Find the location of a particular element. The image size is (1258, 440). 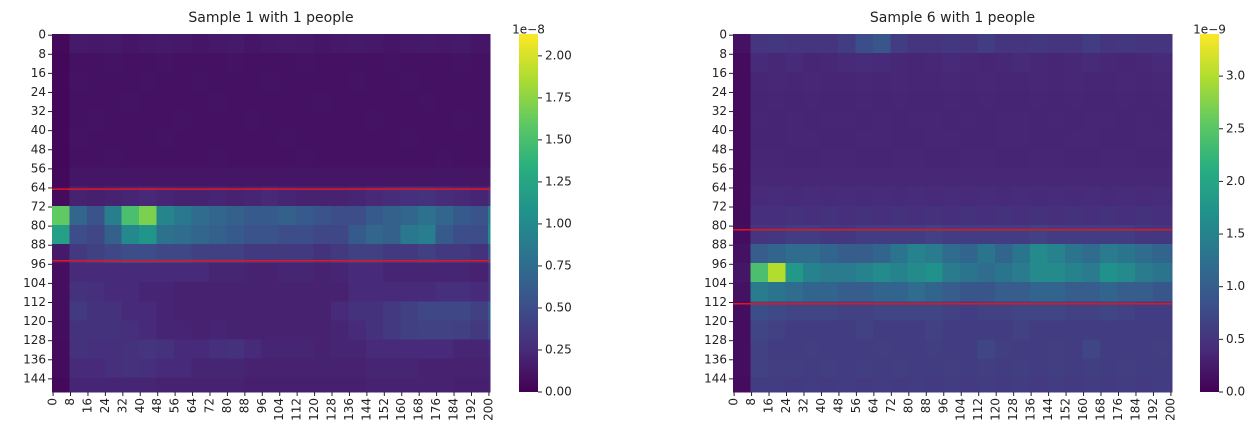

y-tick-label: 88 is located at coordinates (38, 245).